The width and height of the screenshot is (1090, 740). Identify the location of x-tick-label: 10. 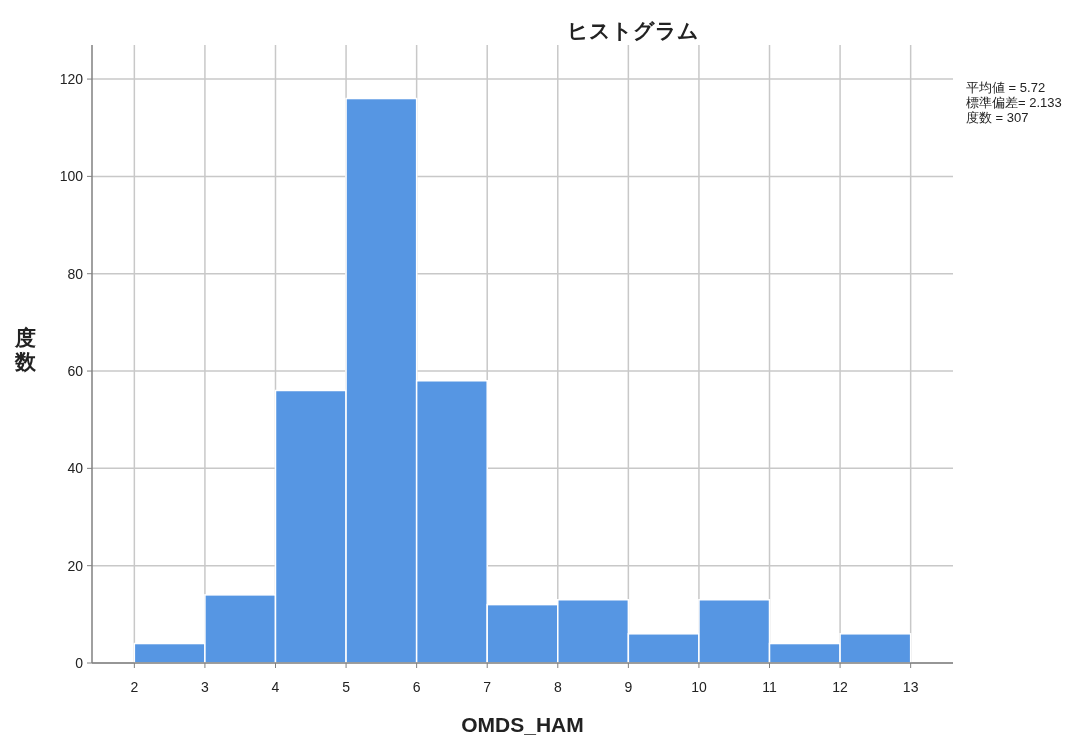
(699, 687).